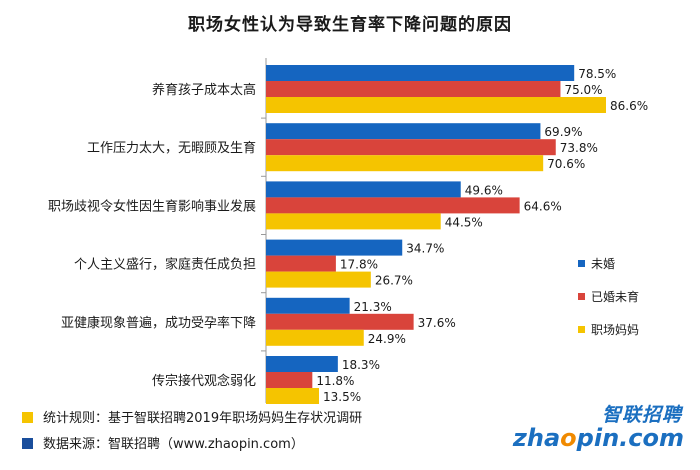  I want to click on logo-en-text: zhaopin.com, so click(598, 438).